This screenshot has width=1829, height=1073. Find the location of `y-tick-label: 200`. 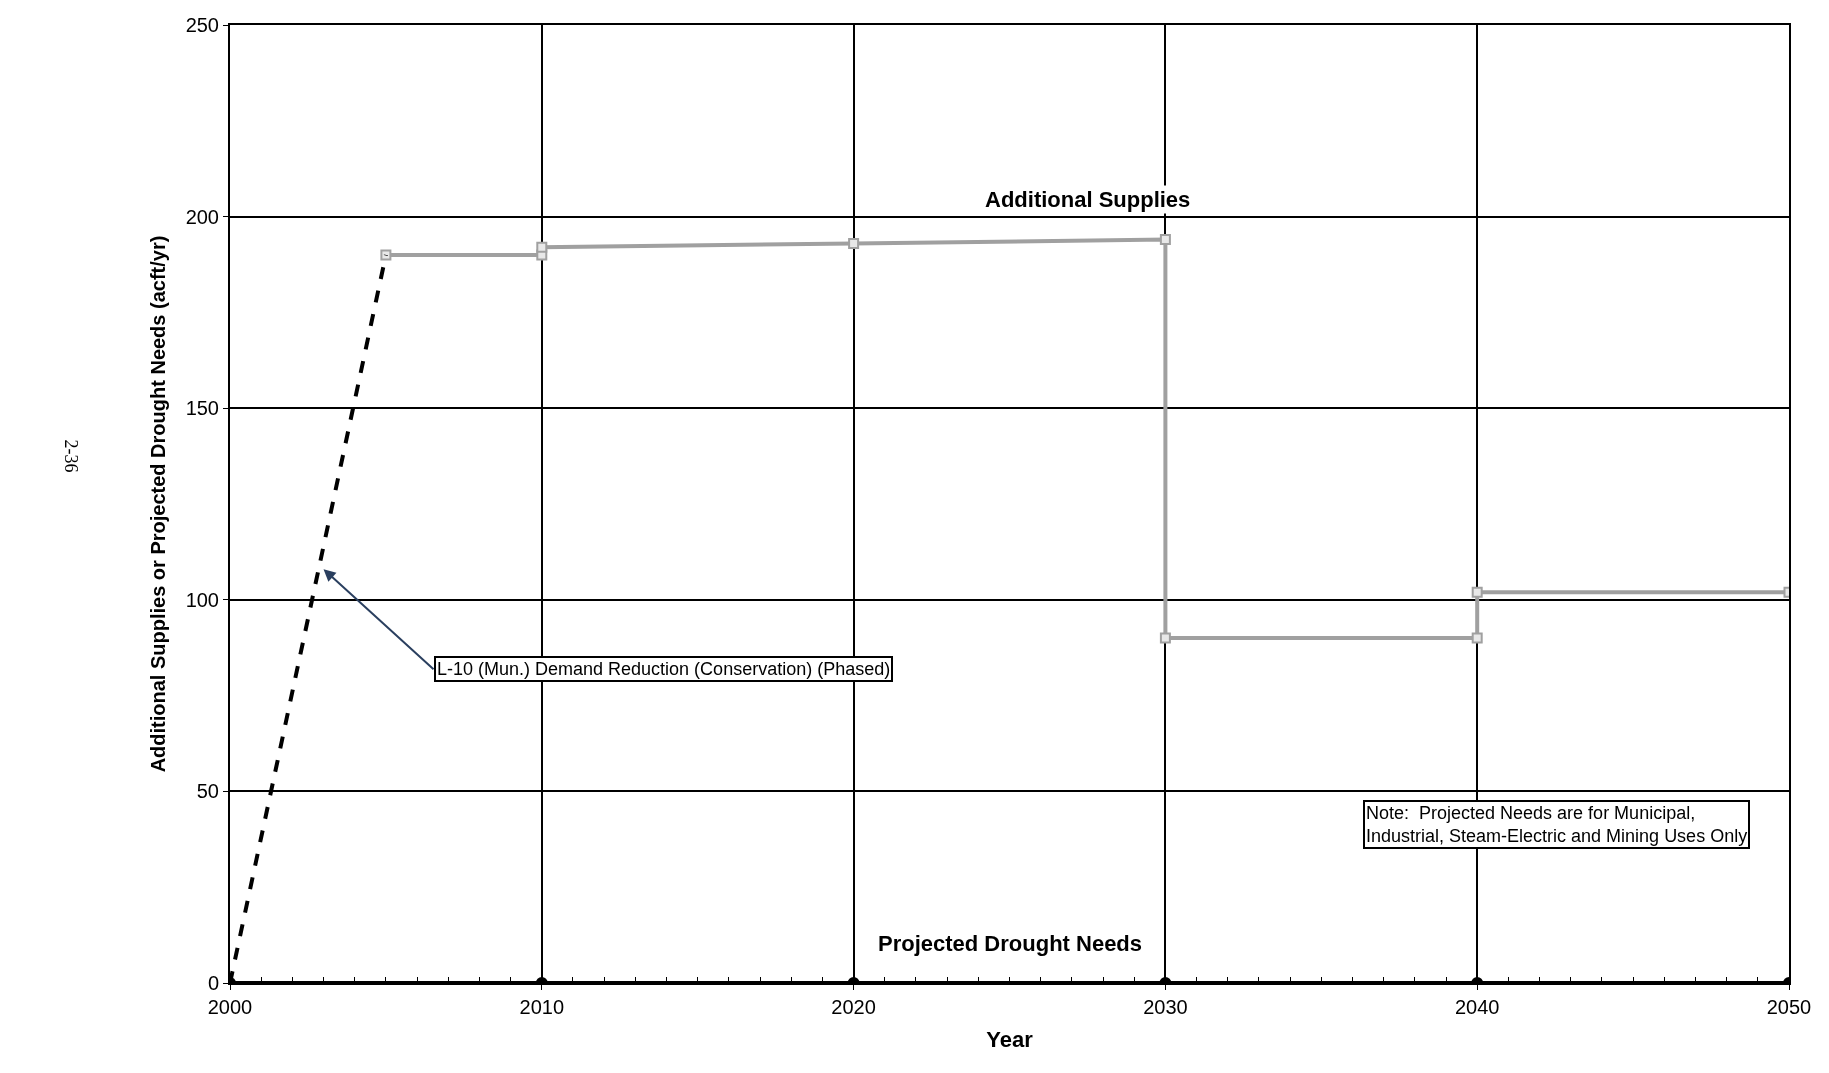

y-tick-label: 200 is located at coordinates (202, 216).